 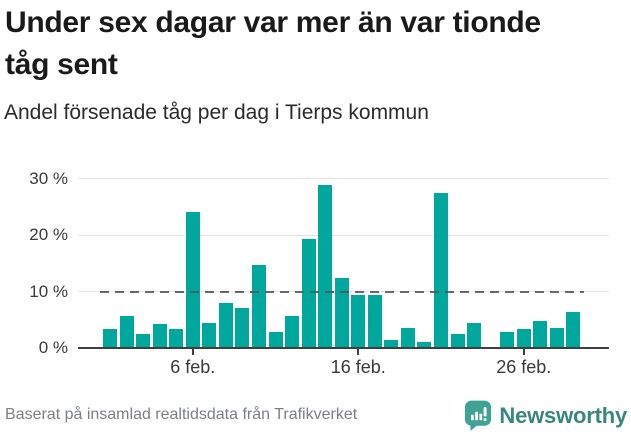 What do you see at coordinates (343, 348) in the screenshot?
I see `x-axis-line` at bounding box center [343, 348].